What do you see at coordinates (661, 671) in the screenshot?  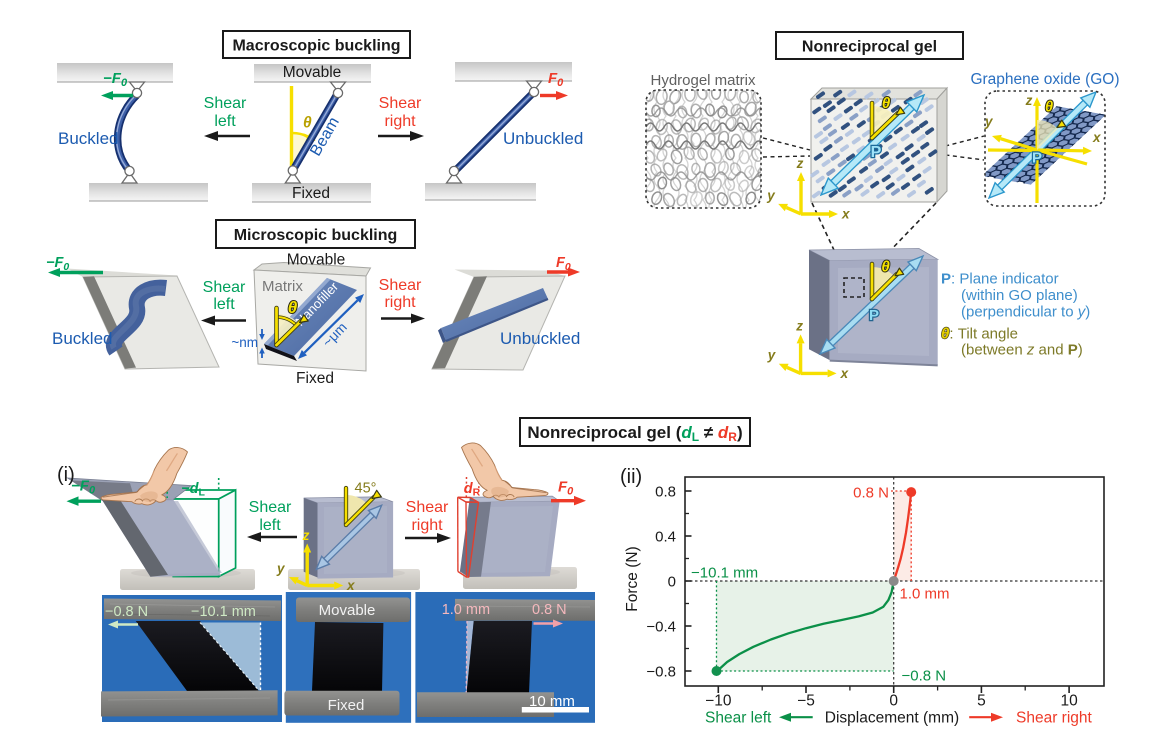 I see `svg-text: −0.8` at bounding box center [661, 671].